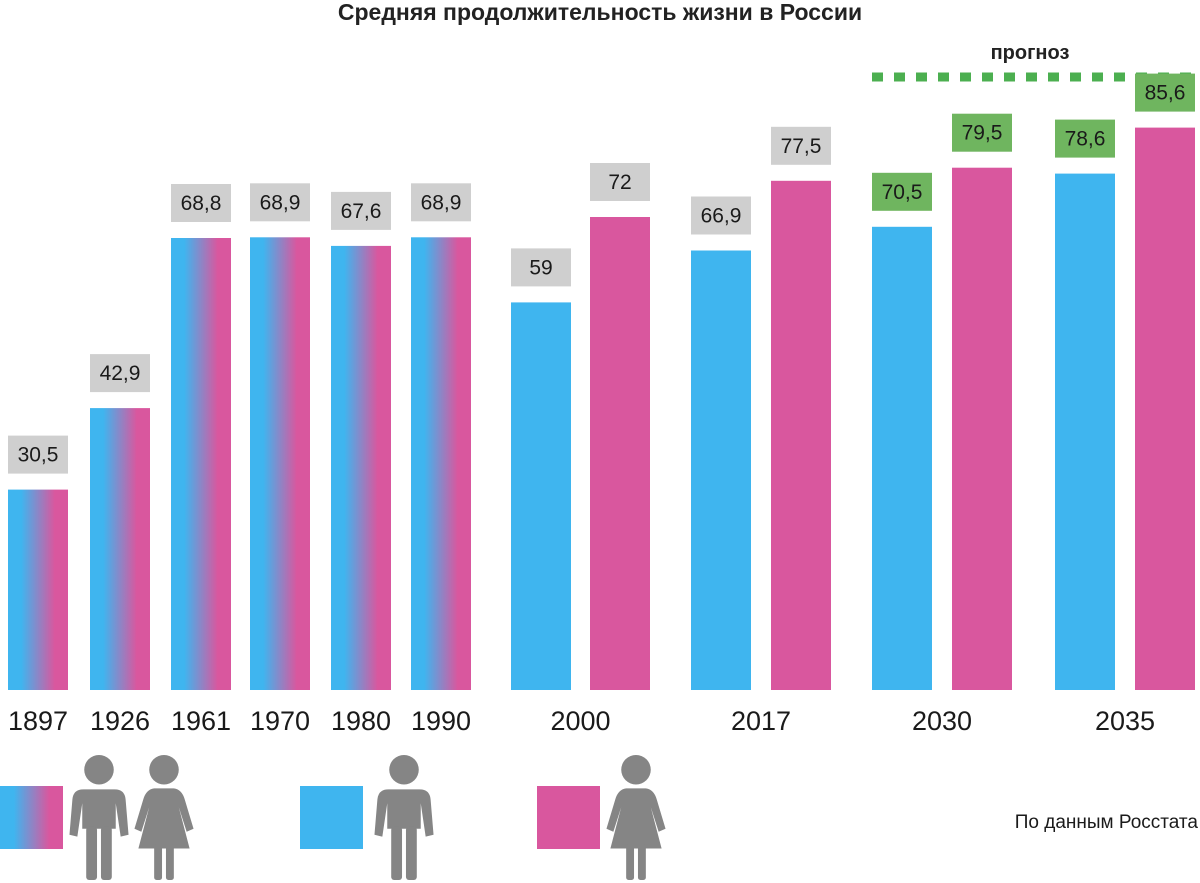  I want to click on year-label: 2017, so click(761, 721).